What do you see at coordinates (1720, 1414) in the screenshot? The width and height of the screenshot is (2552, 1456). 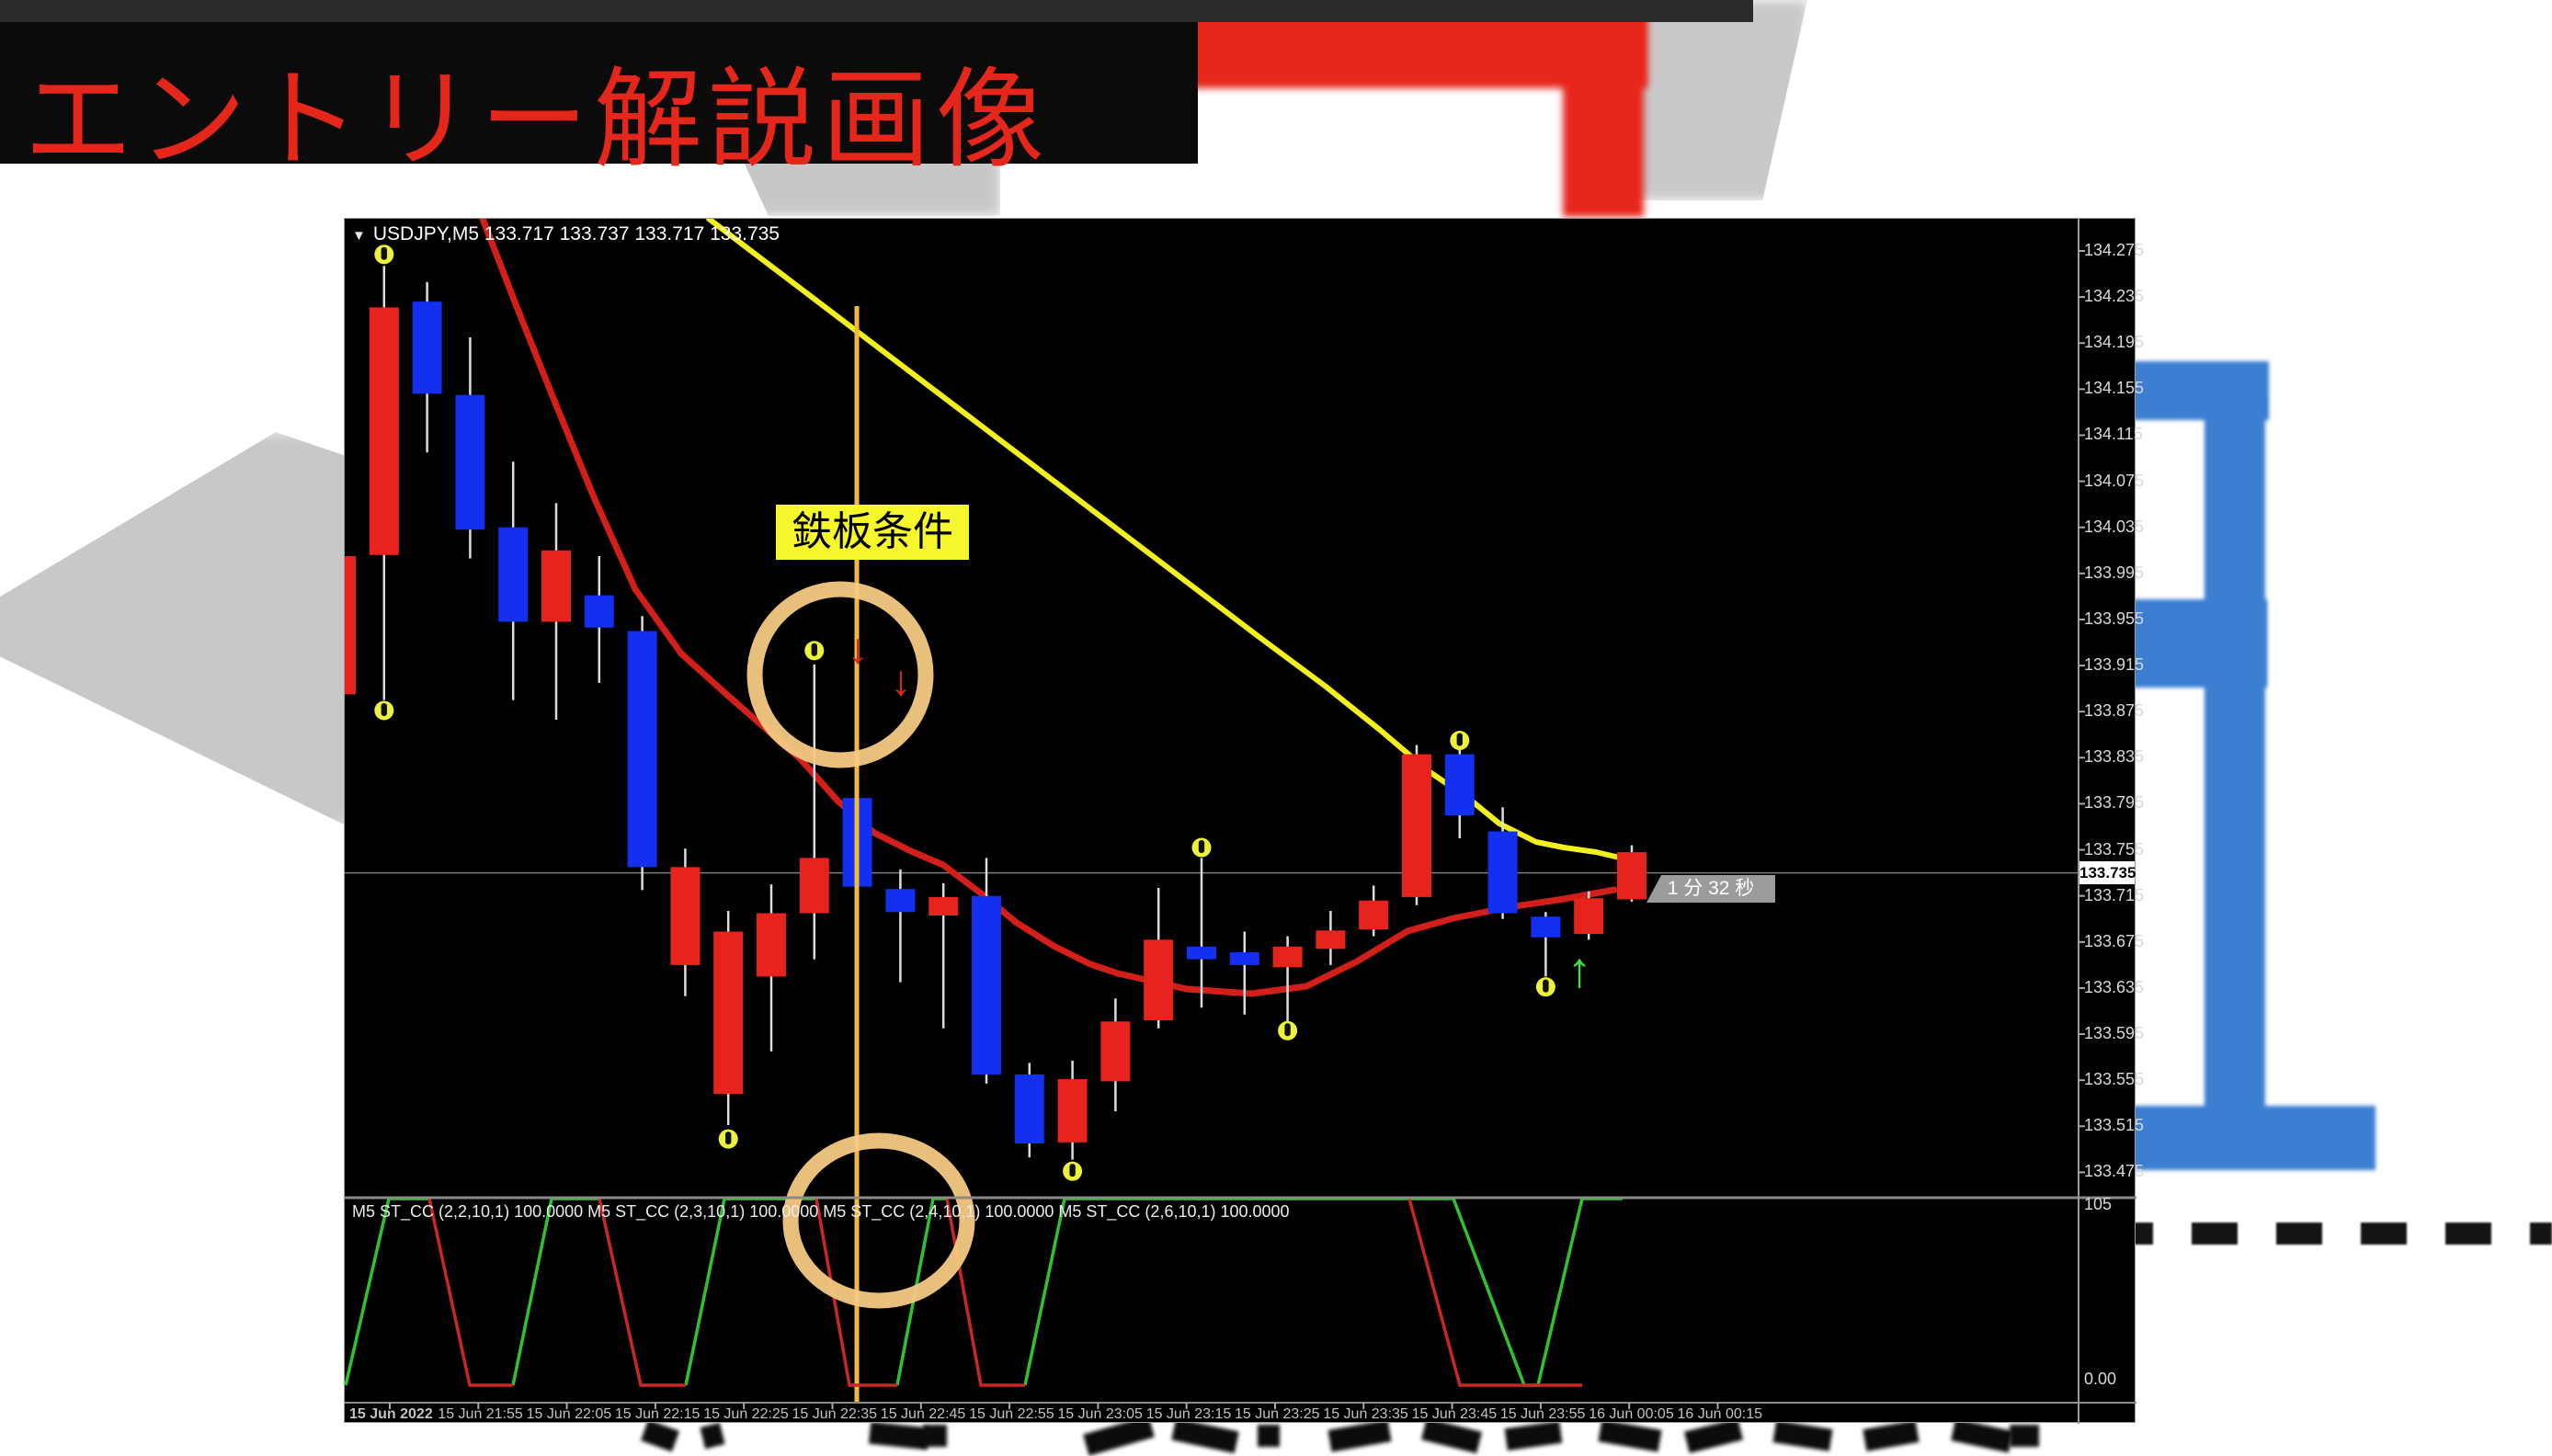 I see `time-axis-label: 16 Jun 00:15` at bounding box center [1720, 1414].